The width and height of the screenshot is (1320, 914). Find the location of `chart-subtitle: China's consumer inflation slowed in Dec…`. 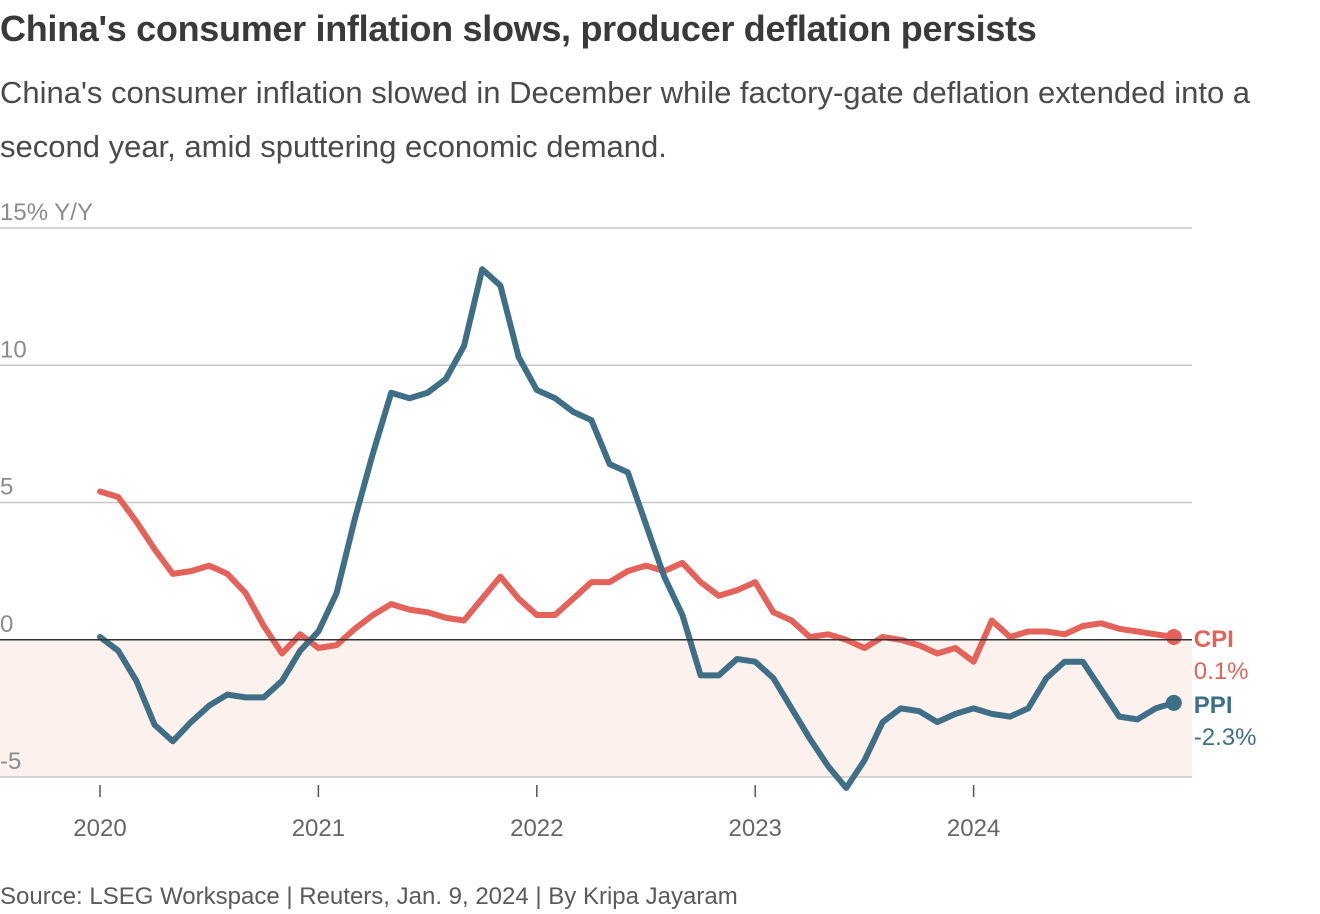

chart-subtitle: China's consumer inflation slowed in Dec… is located at coordinates (625, 119).